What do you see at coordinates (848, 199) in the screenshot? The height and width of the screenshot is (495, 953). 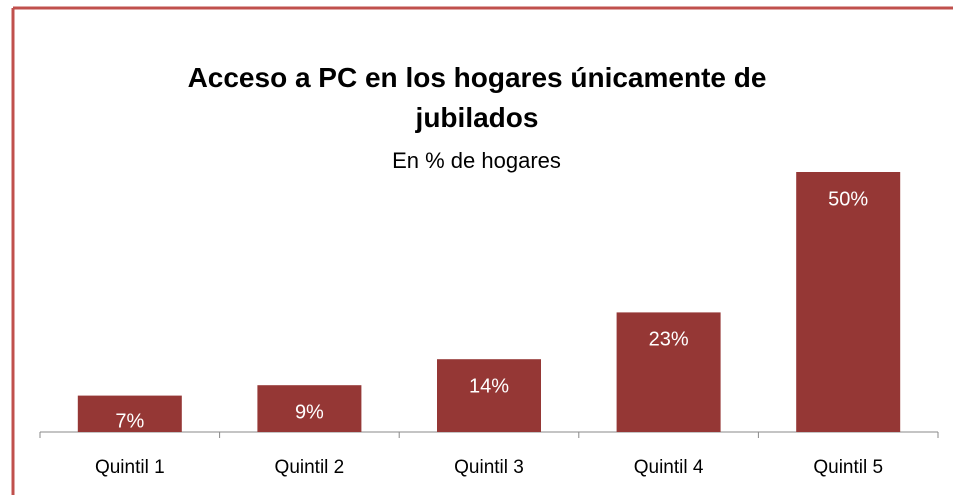 I see `value-label: 50%` at bounding box center [848, 199].